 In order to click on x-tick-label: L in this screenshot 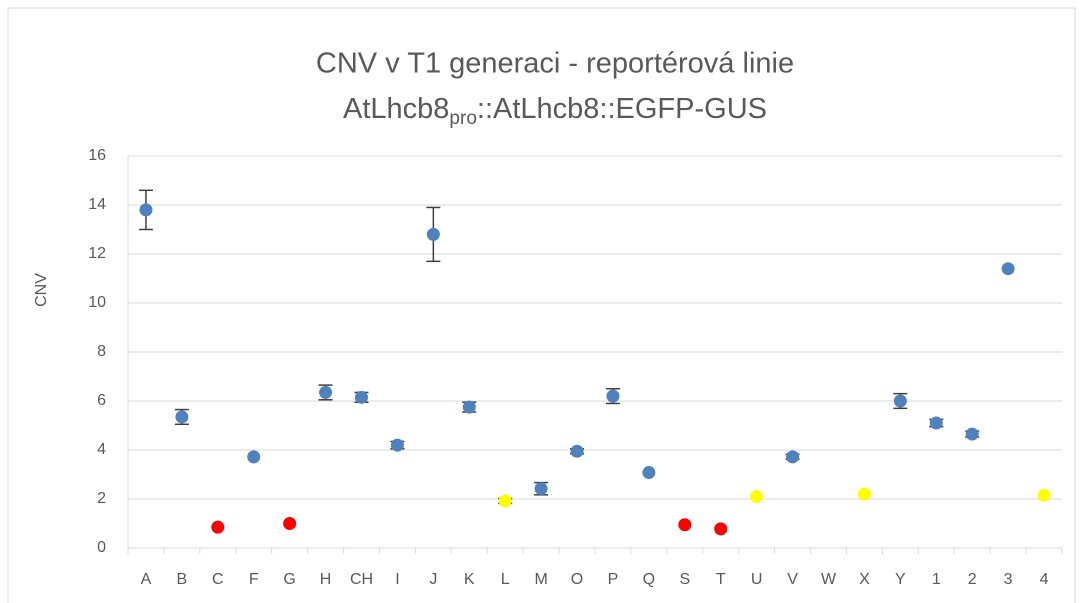, I will do `click(505, 579)`.